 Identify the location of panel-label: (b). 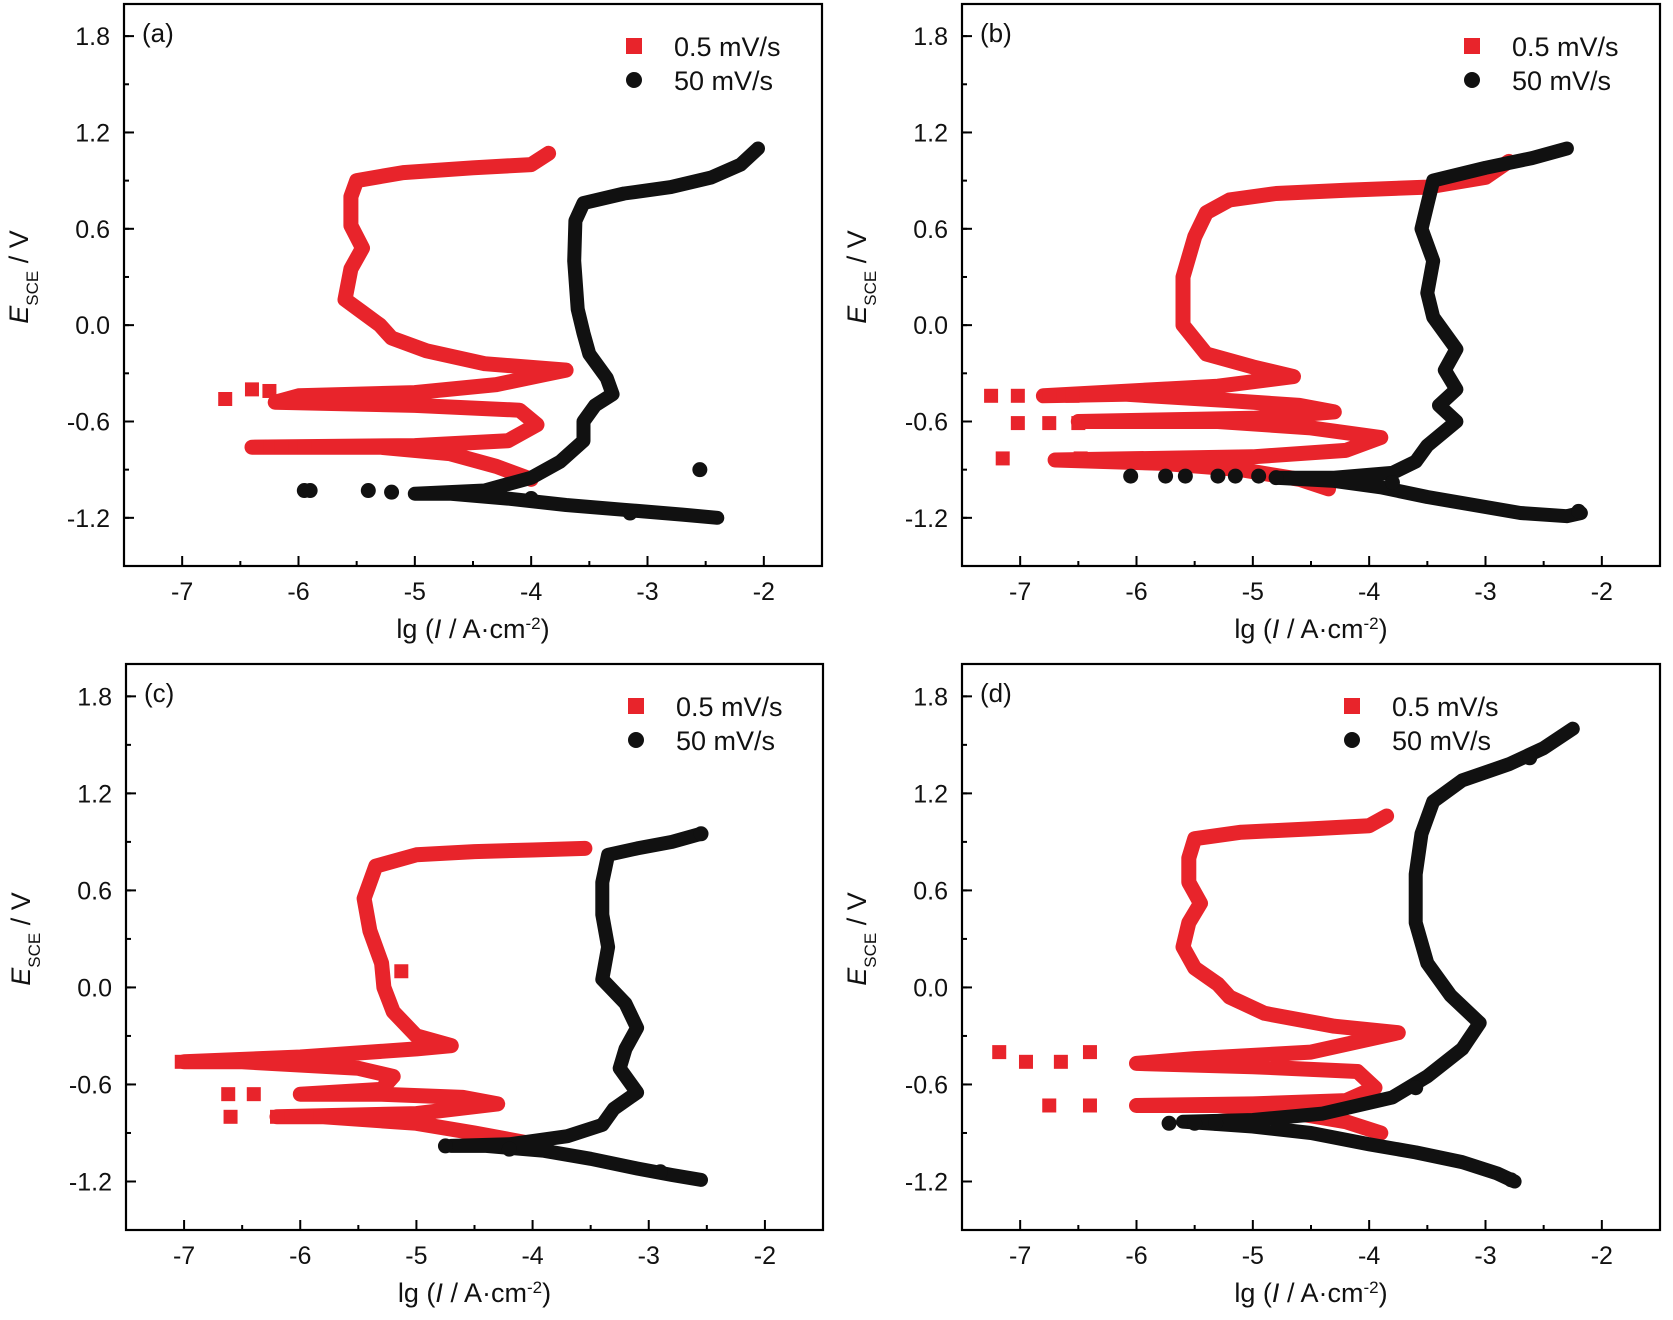
(996, 33).